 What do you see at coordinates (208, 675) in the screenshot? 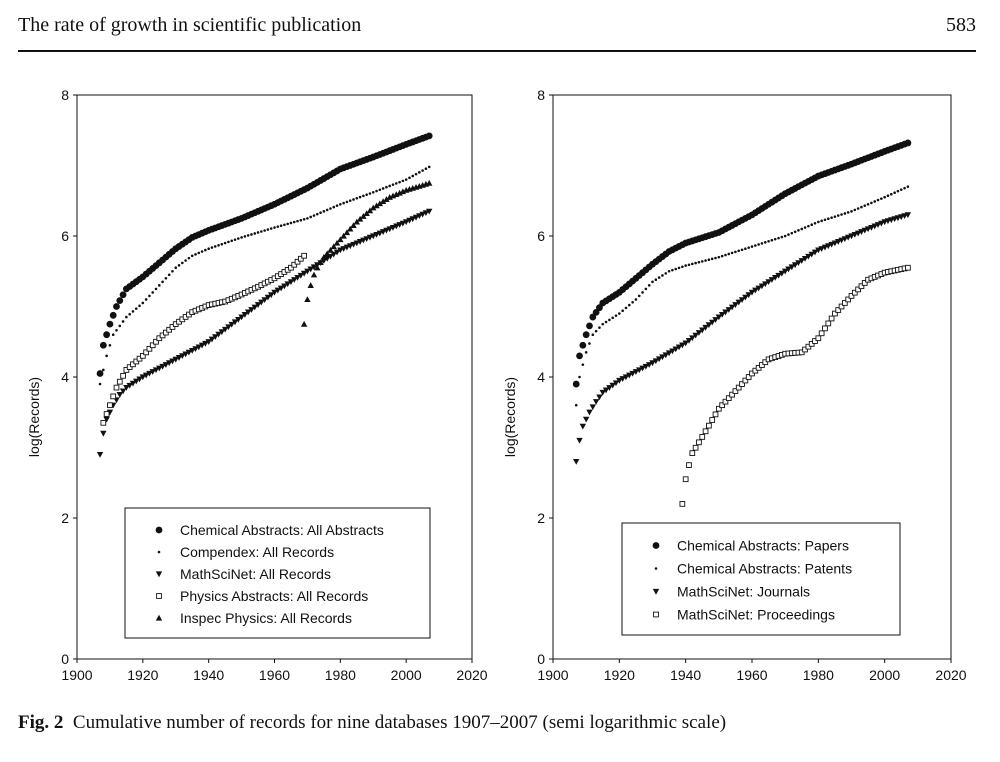
I see `left-chart-x-tick-label: 1940` at bounding box center [208, 675].